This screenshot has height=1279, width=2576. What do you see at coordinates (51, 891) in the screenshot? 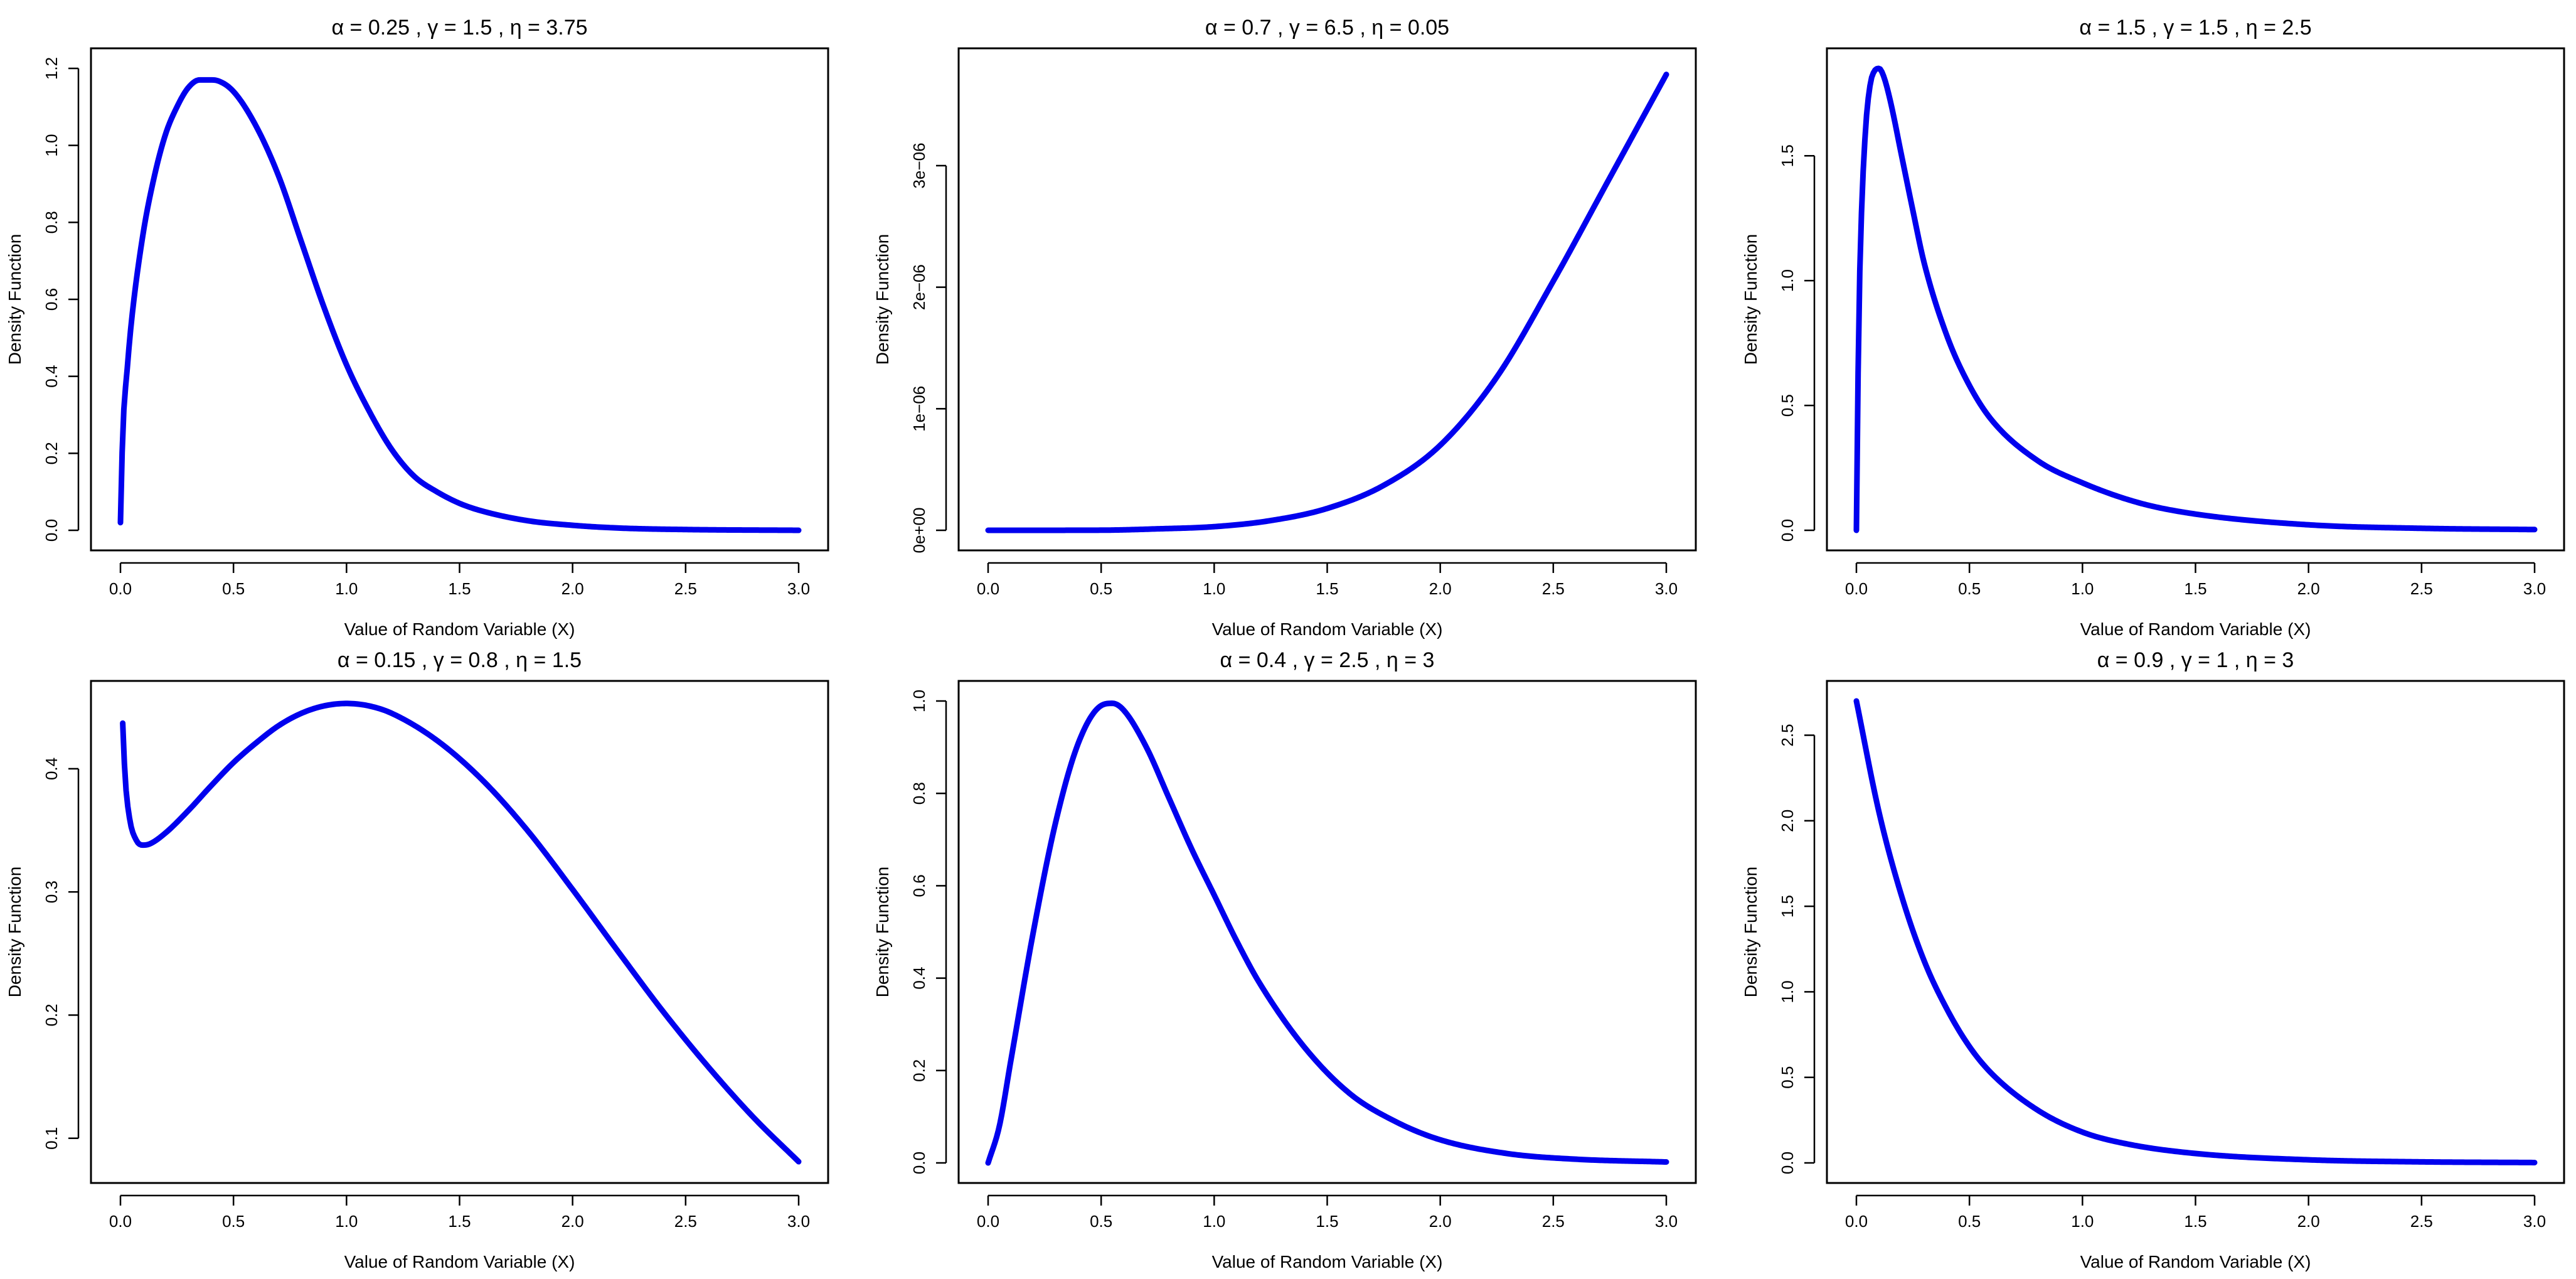
I see `y-tick-label: 0.3` at bounding box center [51, 891].